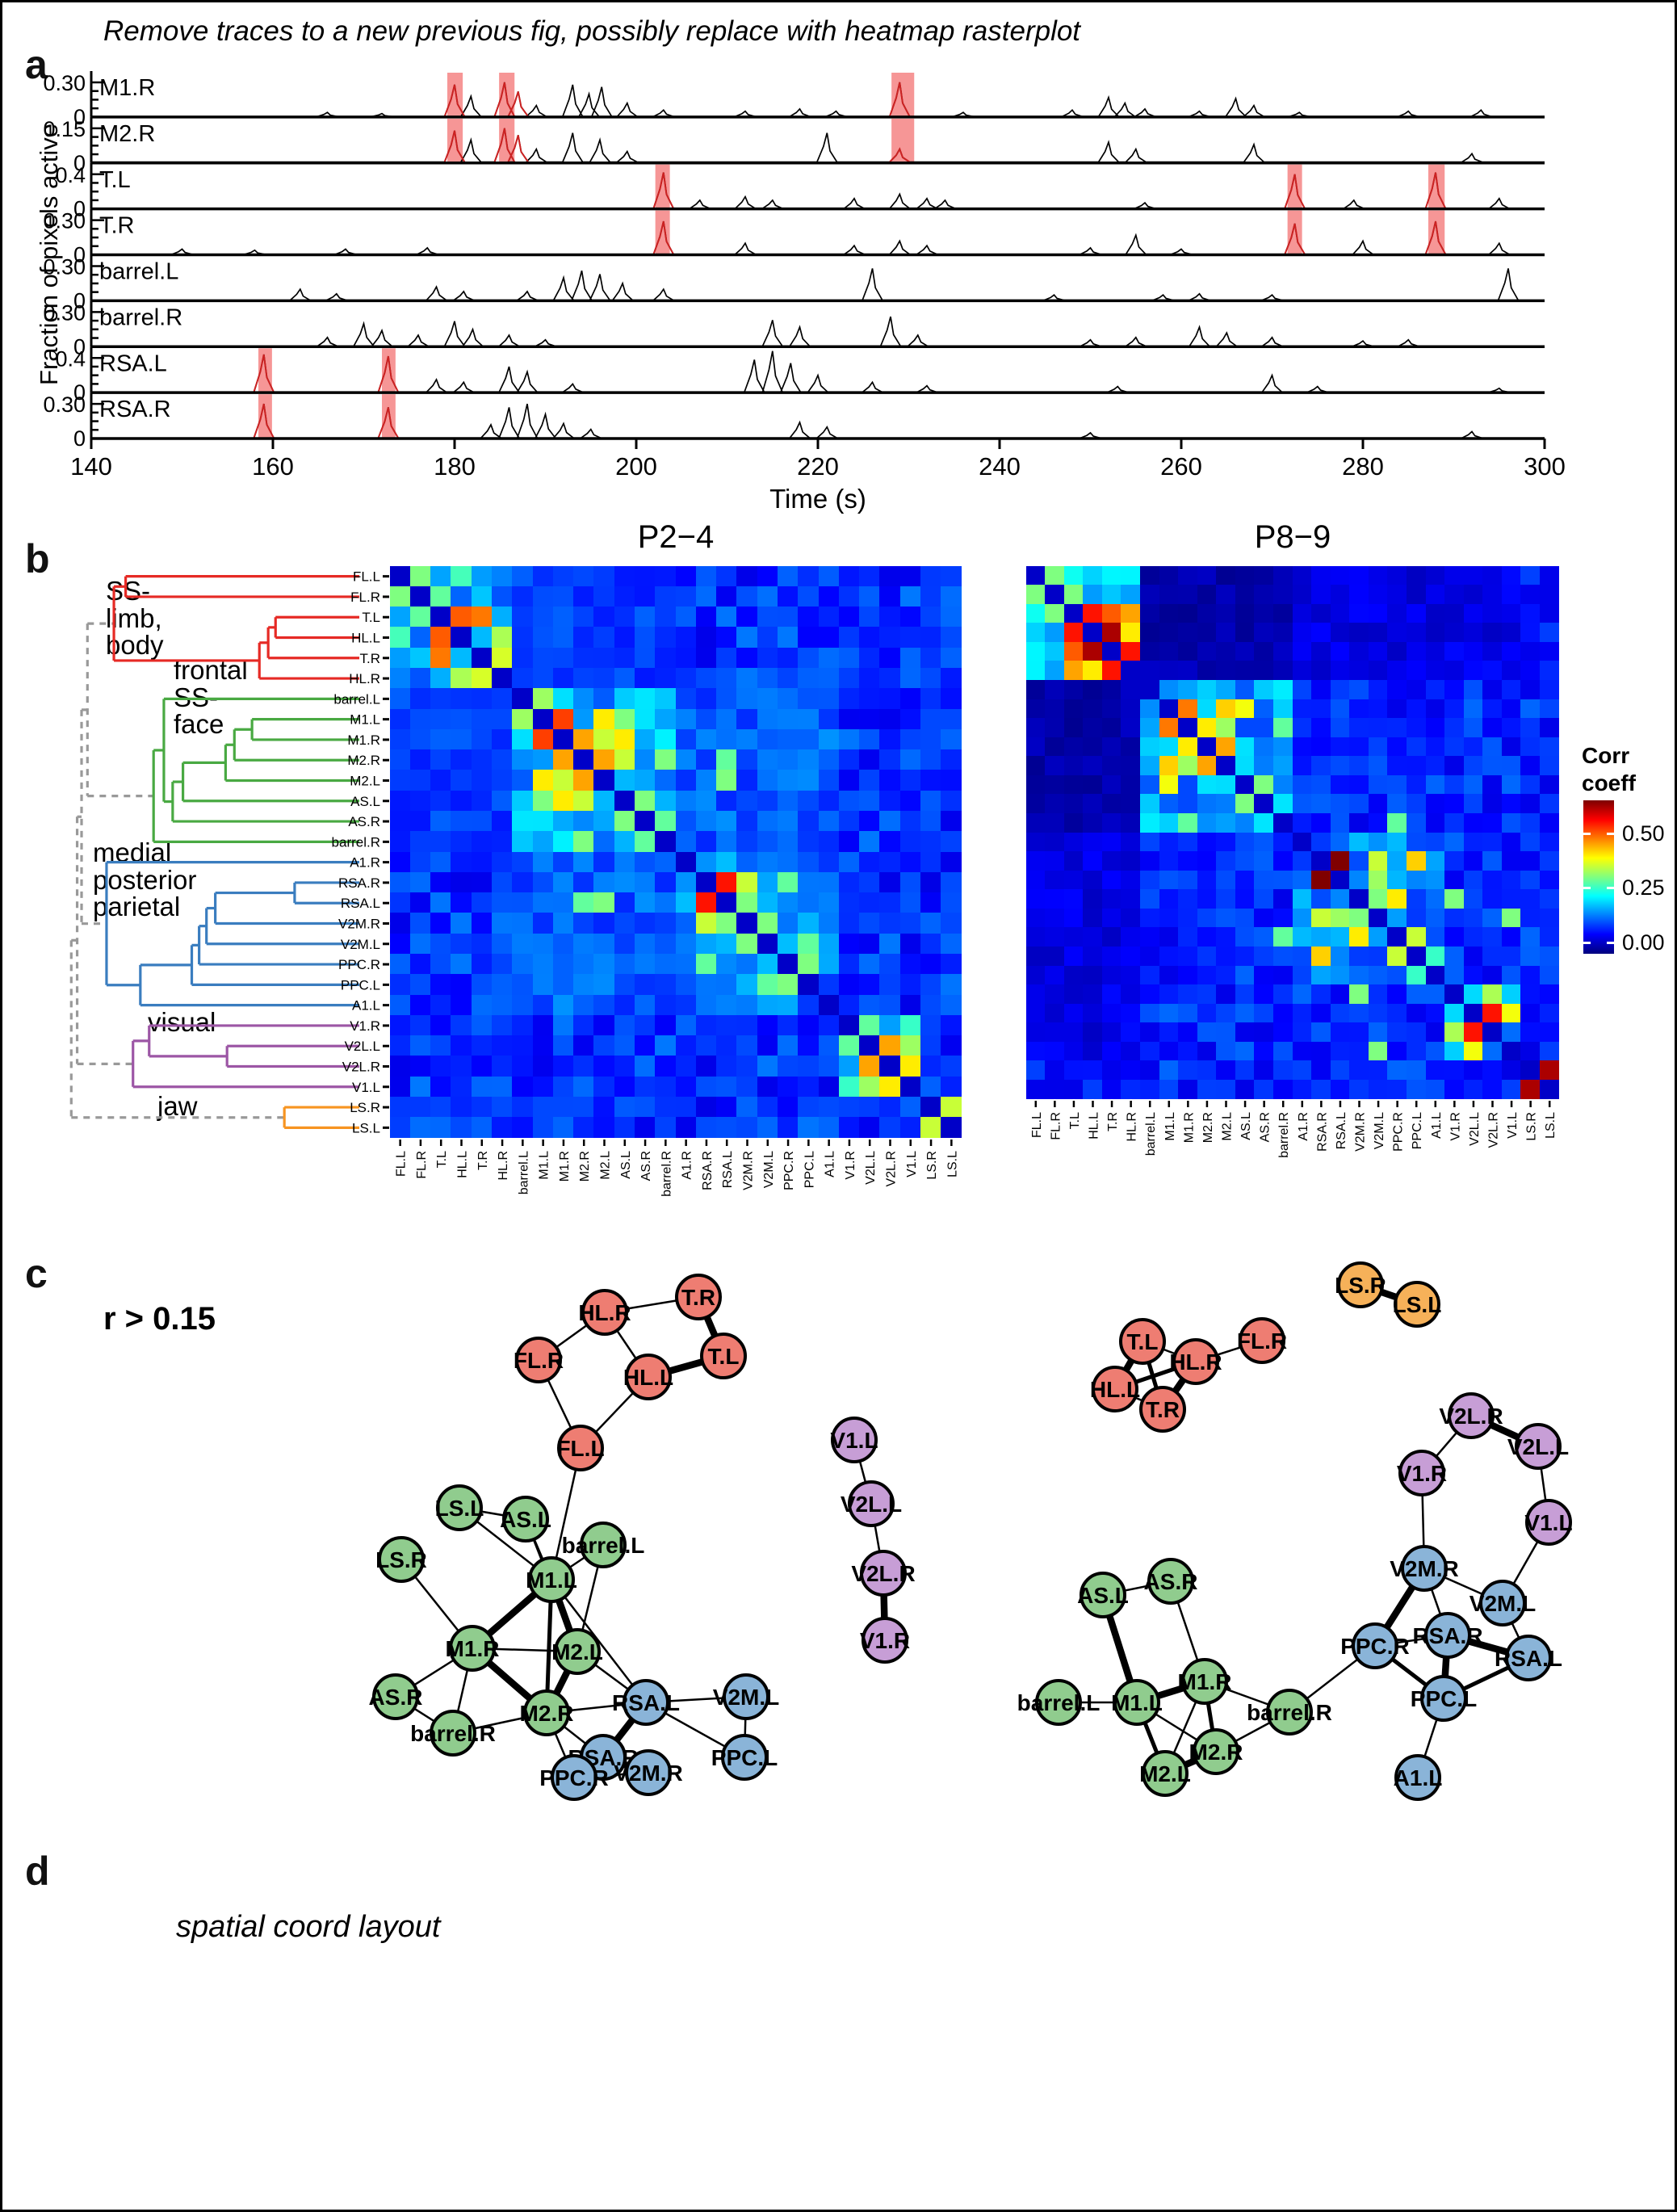 Image resolution: width=1677 pixels, height=2212 pixels. I want to click on heatmap-col-label: RSA.R, so click(708, 1170).